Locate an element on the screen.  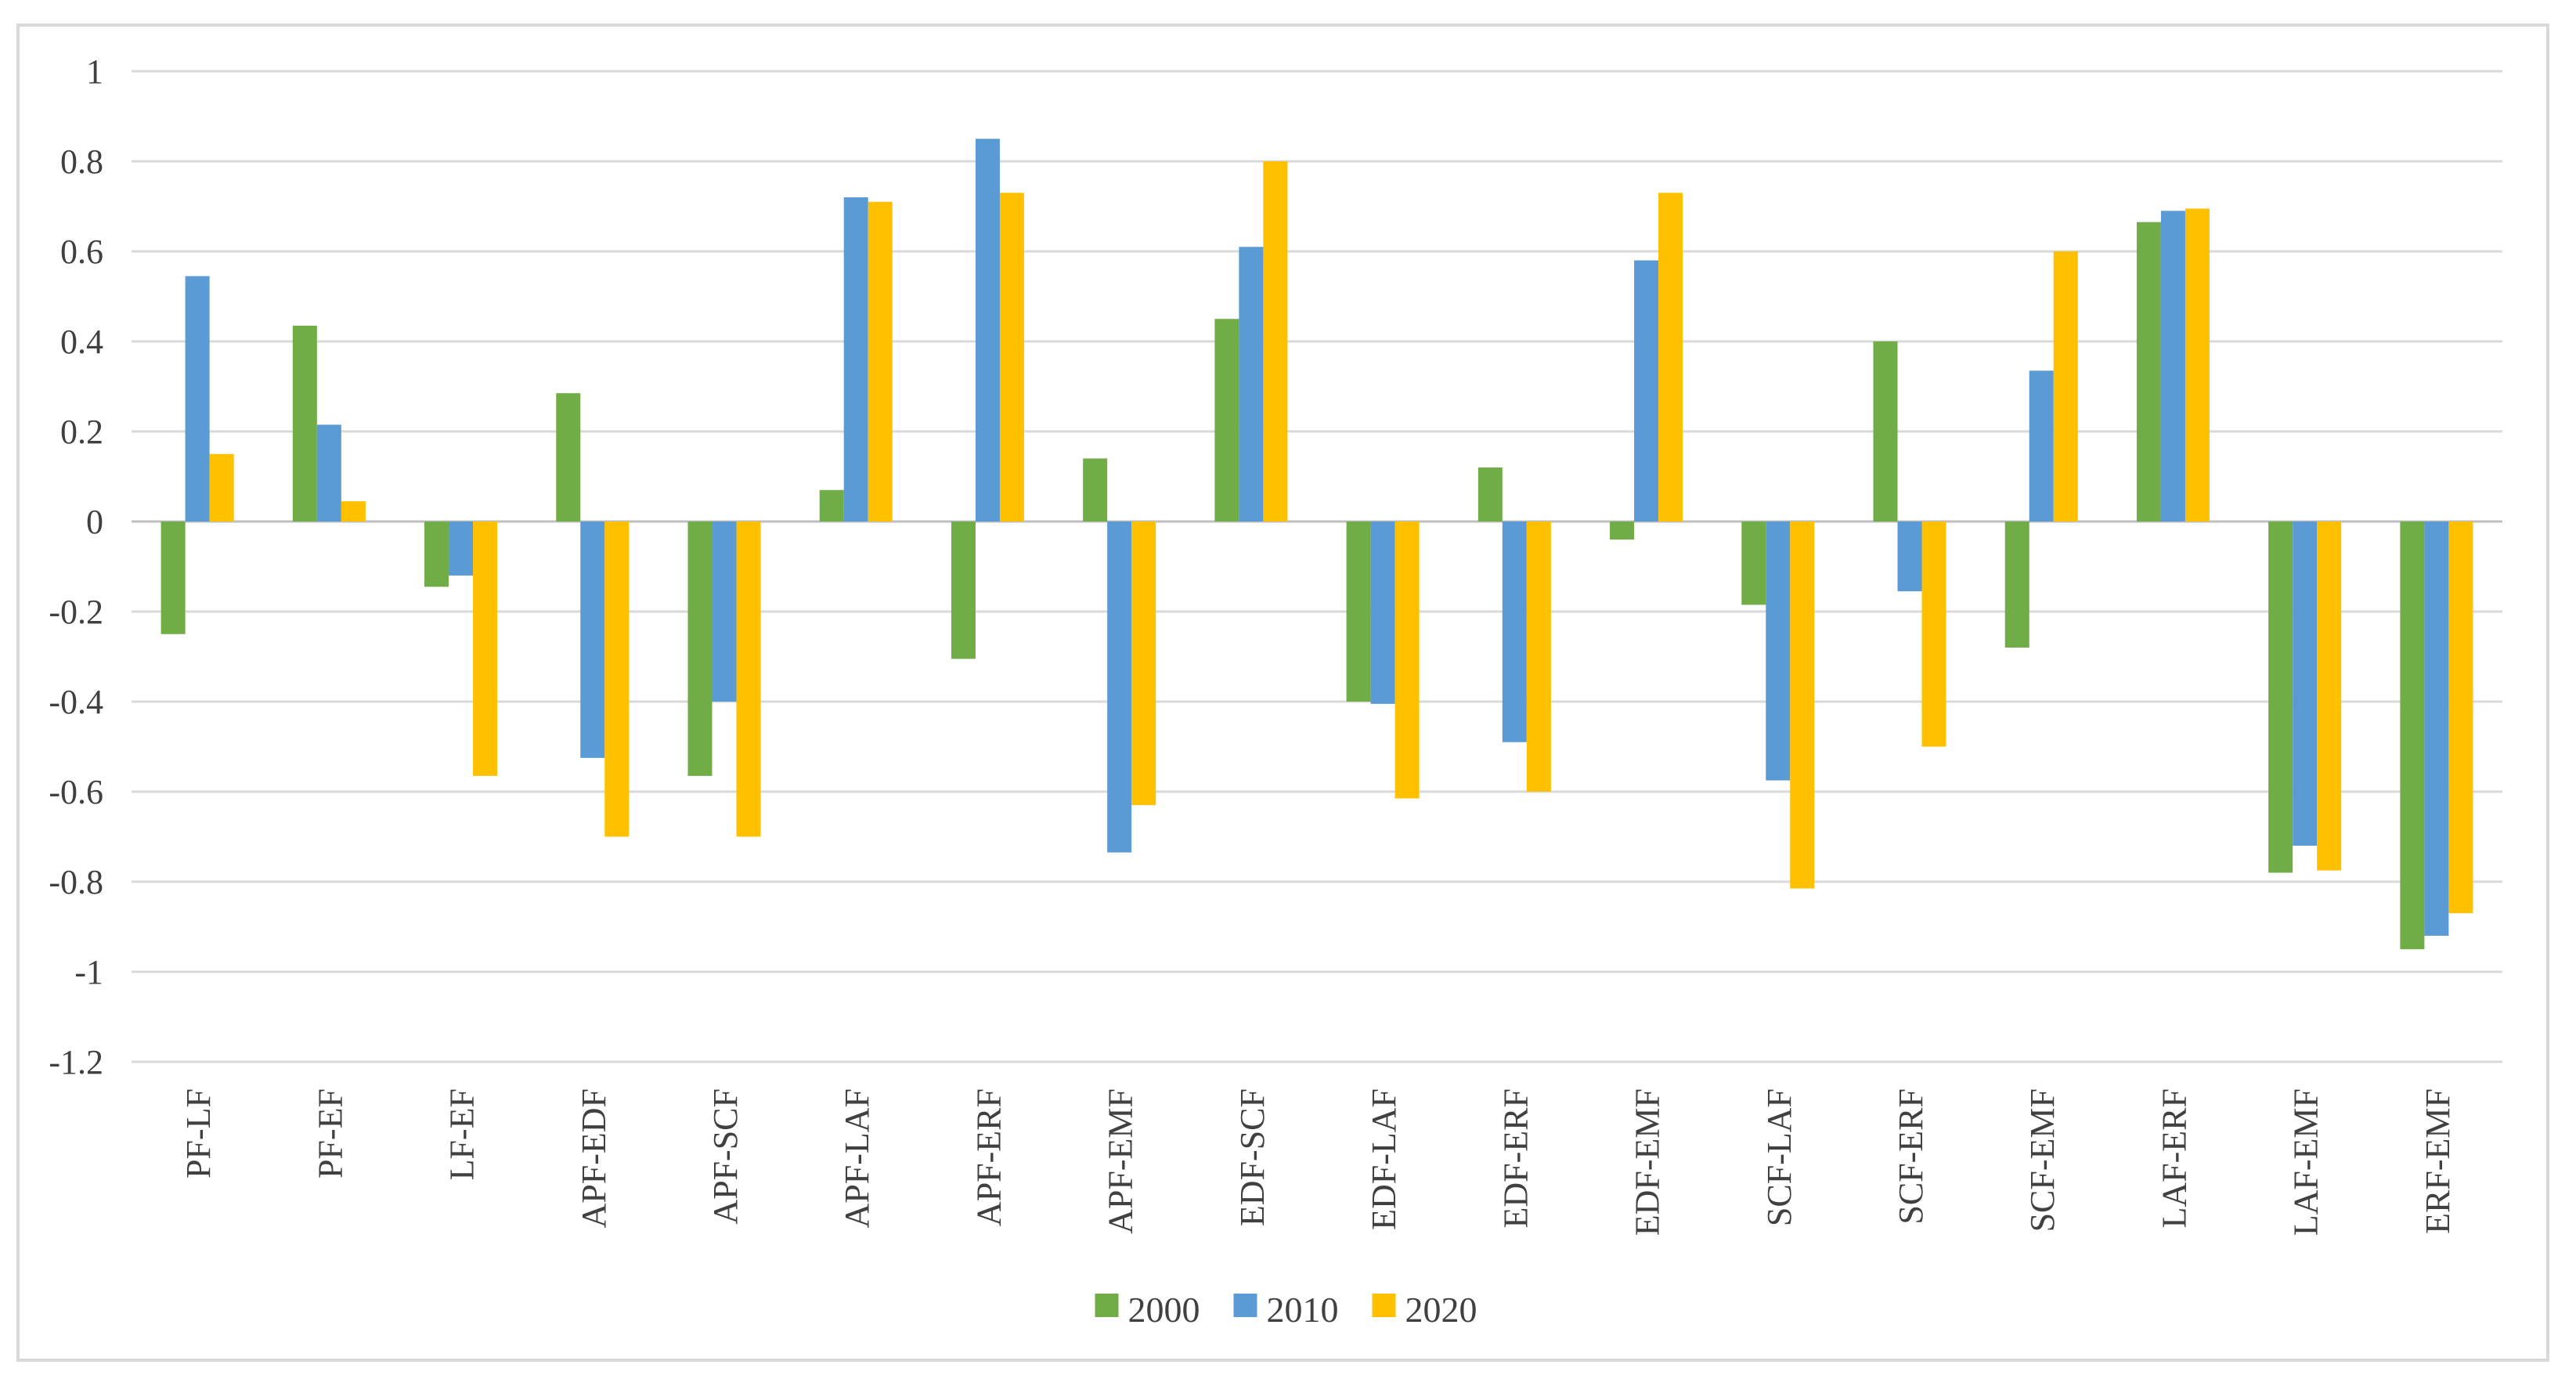
x-category-label-LAF-ERF: LAF-ERF is located at coordinates (2174, 1158).